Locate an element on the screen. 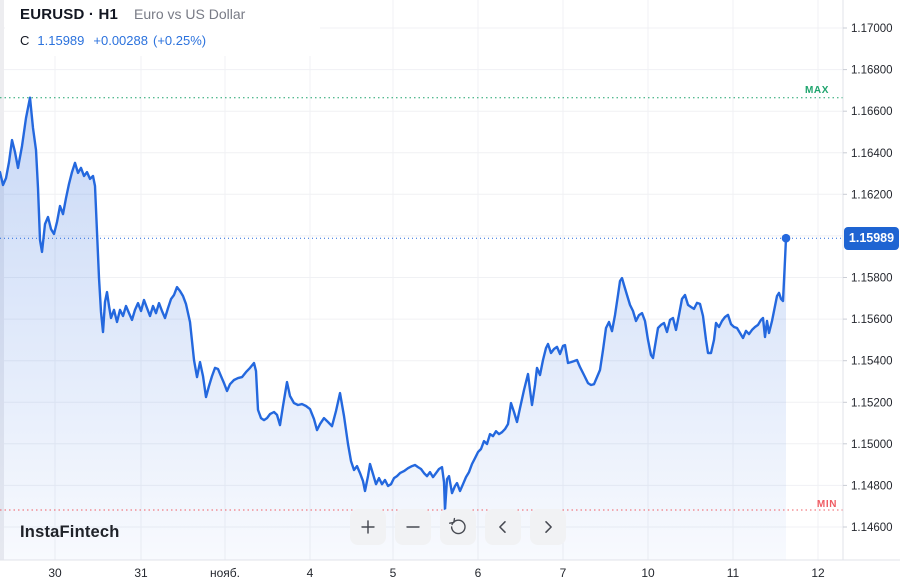 The image size is (900, 588). time-axis-label: 5 is located at coordinates (393, 573).